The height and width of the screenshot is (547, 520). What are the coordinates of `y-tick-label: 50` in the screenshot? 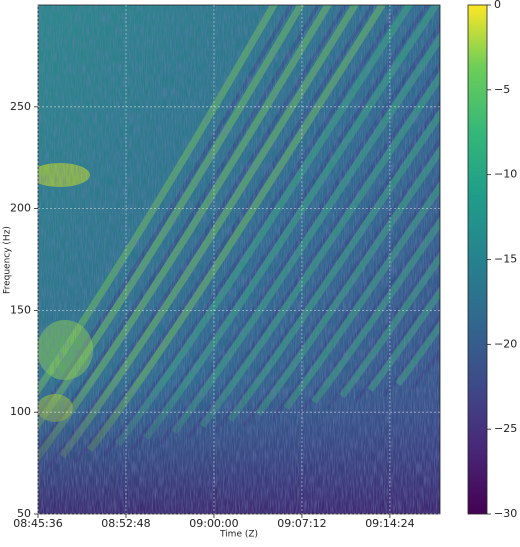 It's located at (24, 513).